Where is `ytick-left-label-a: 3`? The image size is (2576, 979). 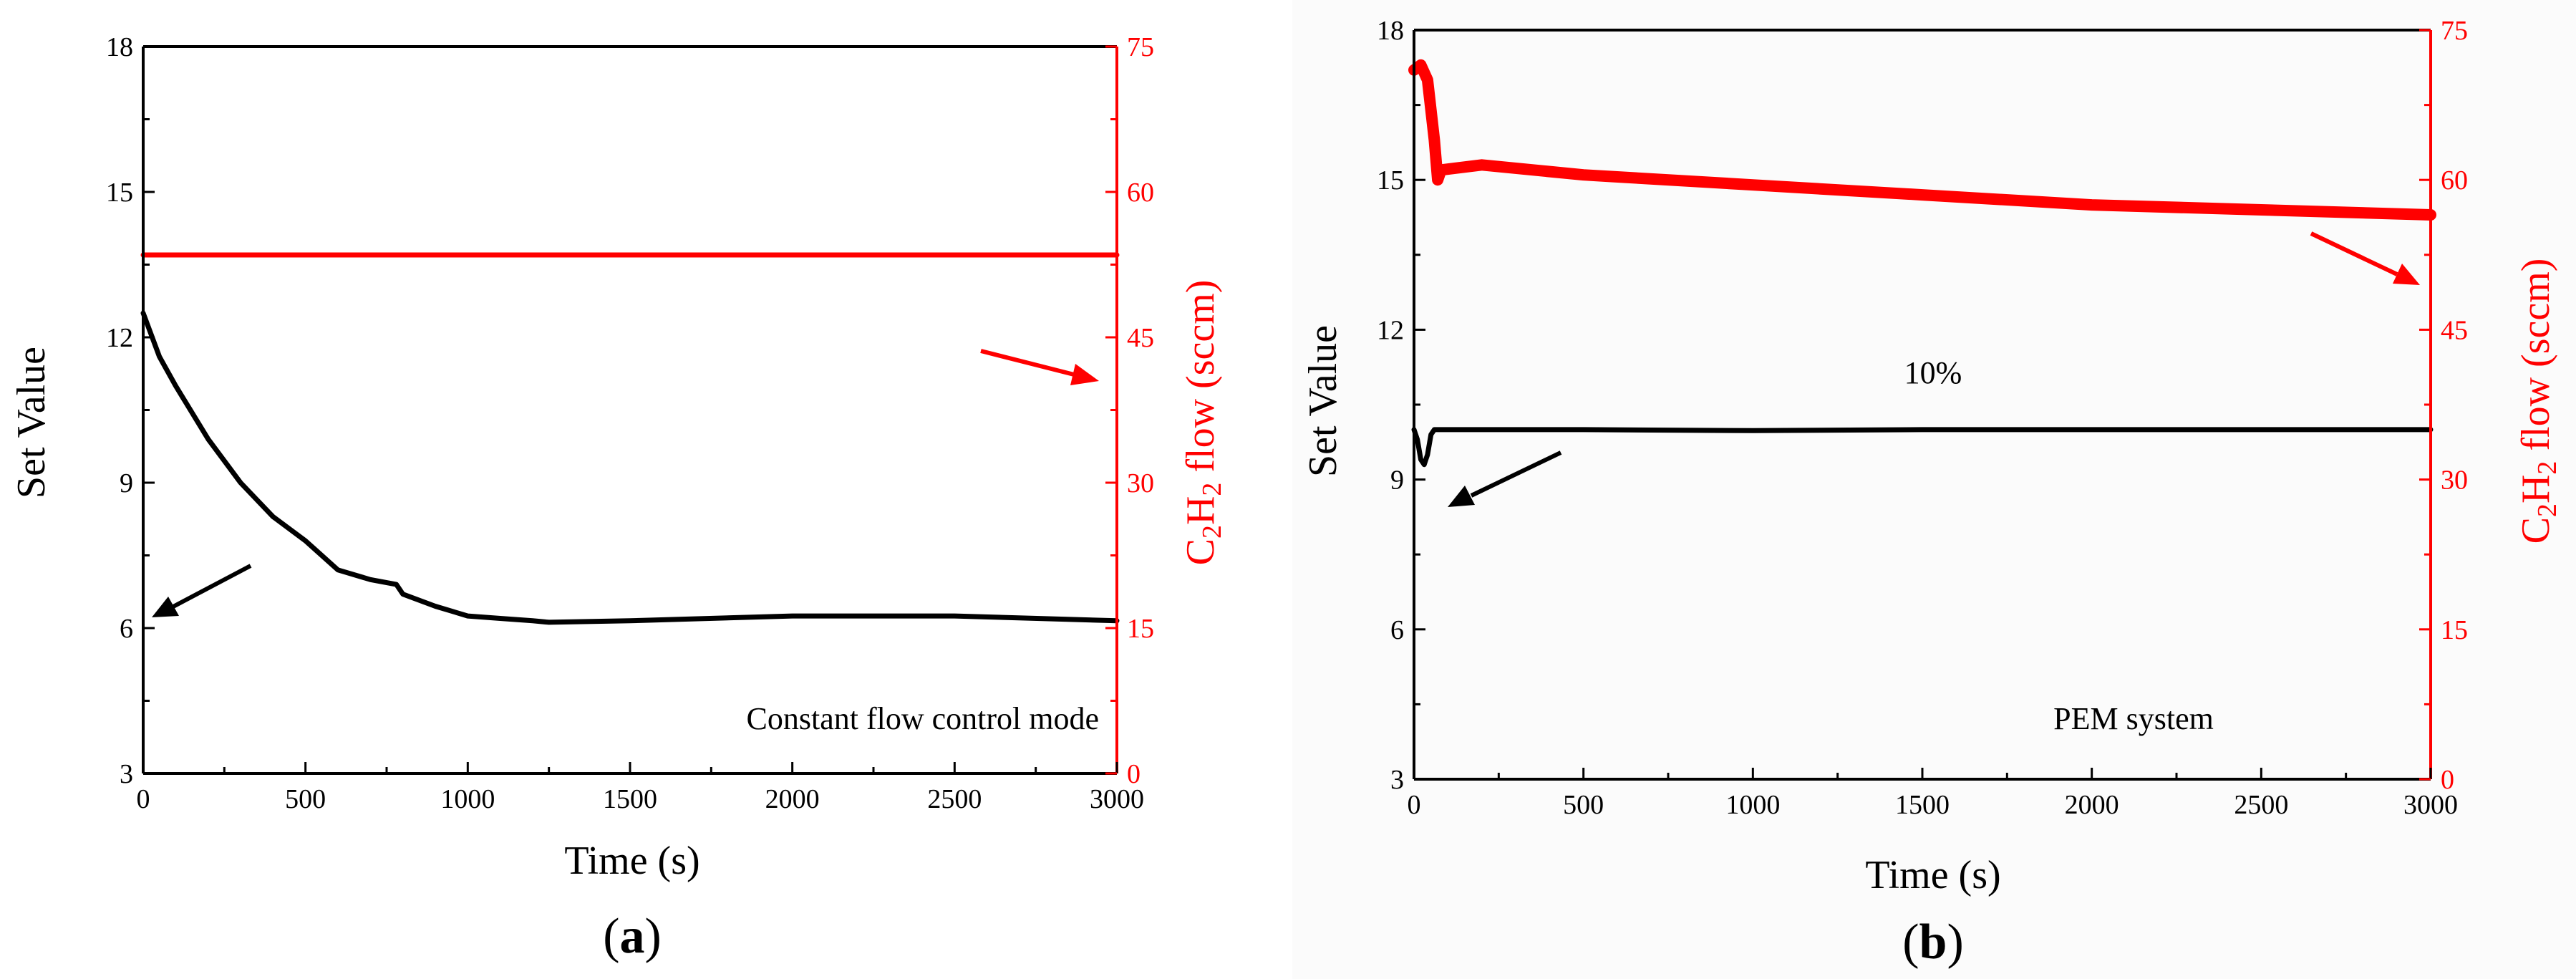 ytick-left-label-a: 3 is located at coordinates (126, 774).